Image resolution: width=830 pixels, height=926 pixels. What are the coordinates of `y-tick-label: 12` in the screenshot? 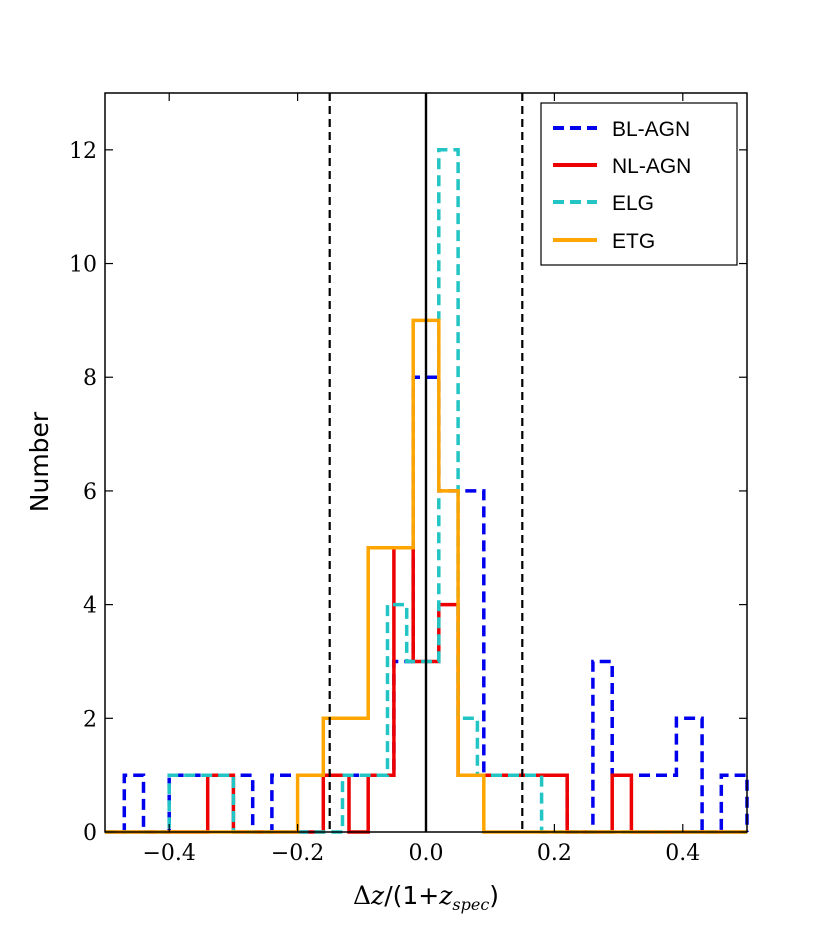 It's located at (83, 151).